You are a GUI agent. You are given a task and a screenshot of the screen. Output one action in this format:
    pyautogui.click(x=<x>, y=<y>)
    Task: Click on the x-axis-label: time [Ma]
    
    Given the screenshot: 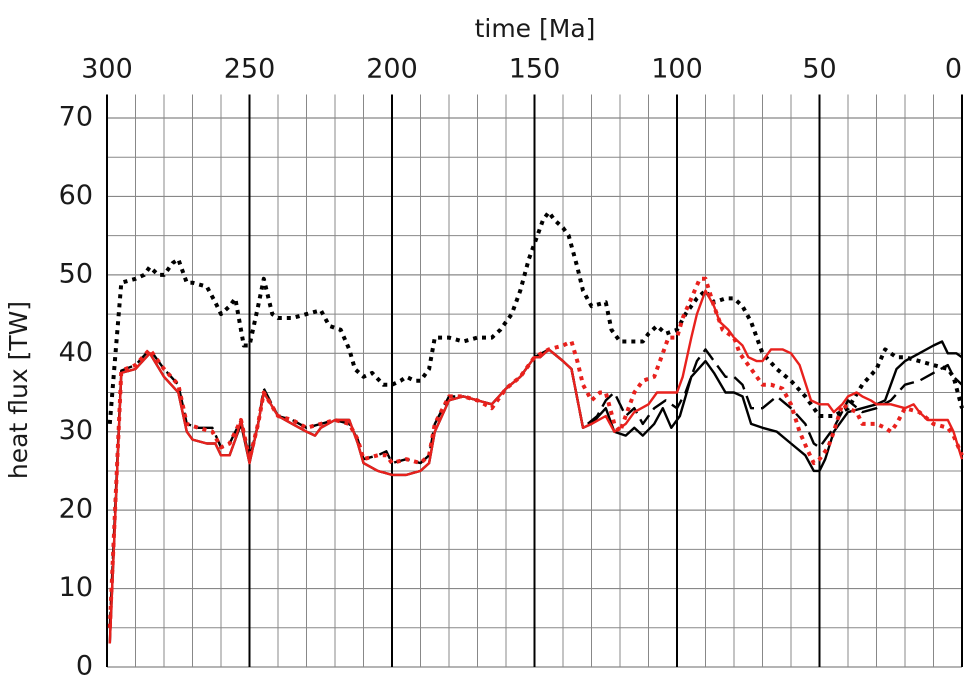 What is the action you would take?
    pyautogui.click(x=535, y=28)
    